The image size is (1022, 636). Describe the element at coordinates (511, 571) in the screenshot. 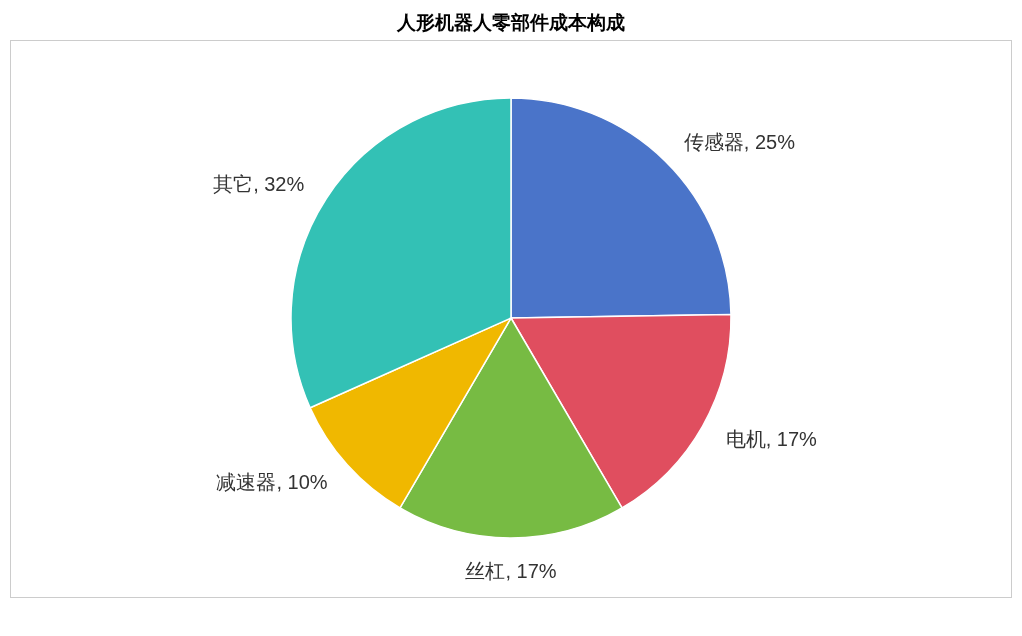

I see `slice-label: 丝杠, 17%` at that location.